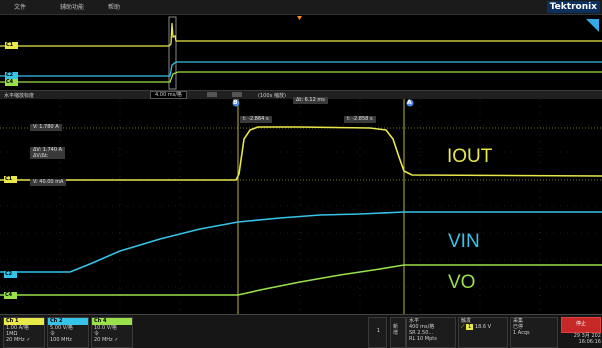 The width and height of the screenshot is (602, 348). I want to click on vin-label: VIN, so click(464, 242).